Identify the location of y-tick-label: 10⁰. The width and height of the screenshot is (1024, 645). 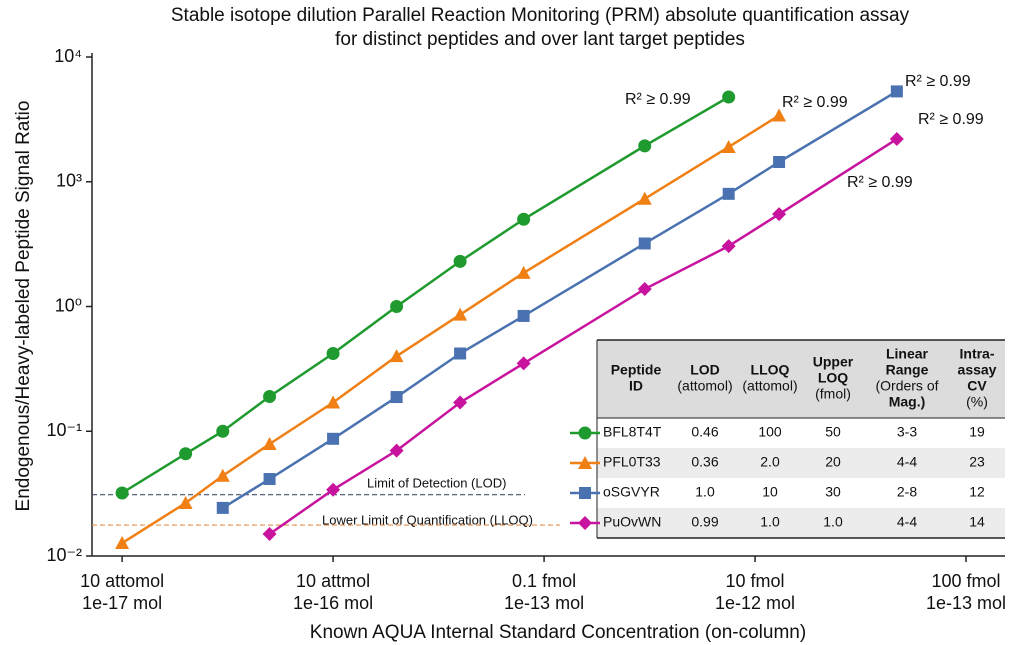
(68, 305).